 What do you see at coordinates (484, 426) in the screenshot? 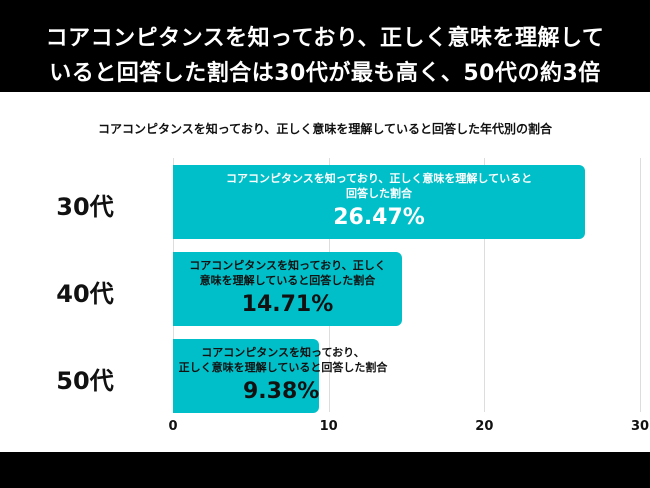
I see `x-tick-label: 20` at bounding box center [484, 426].